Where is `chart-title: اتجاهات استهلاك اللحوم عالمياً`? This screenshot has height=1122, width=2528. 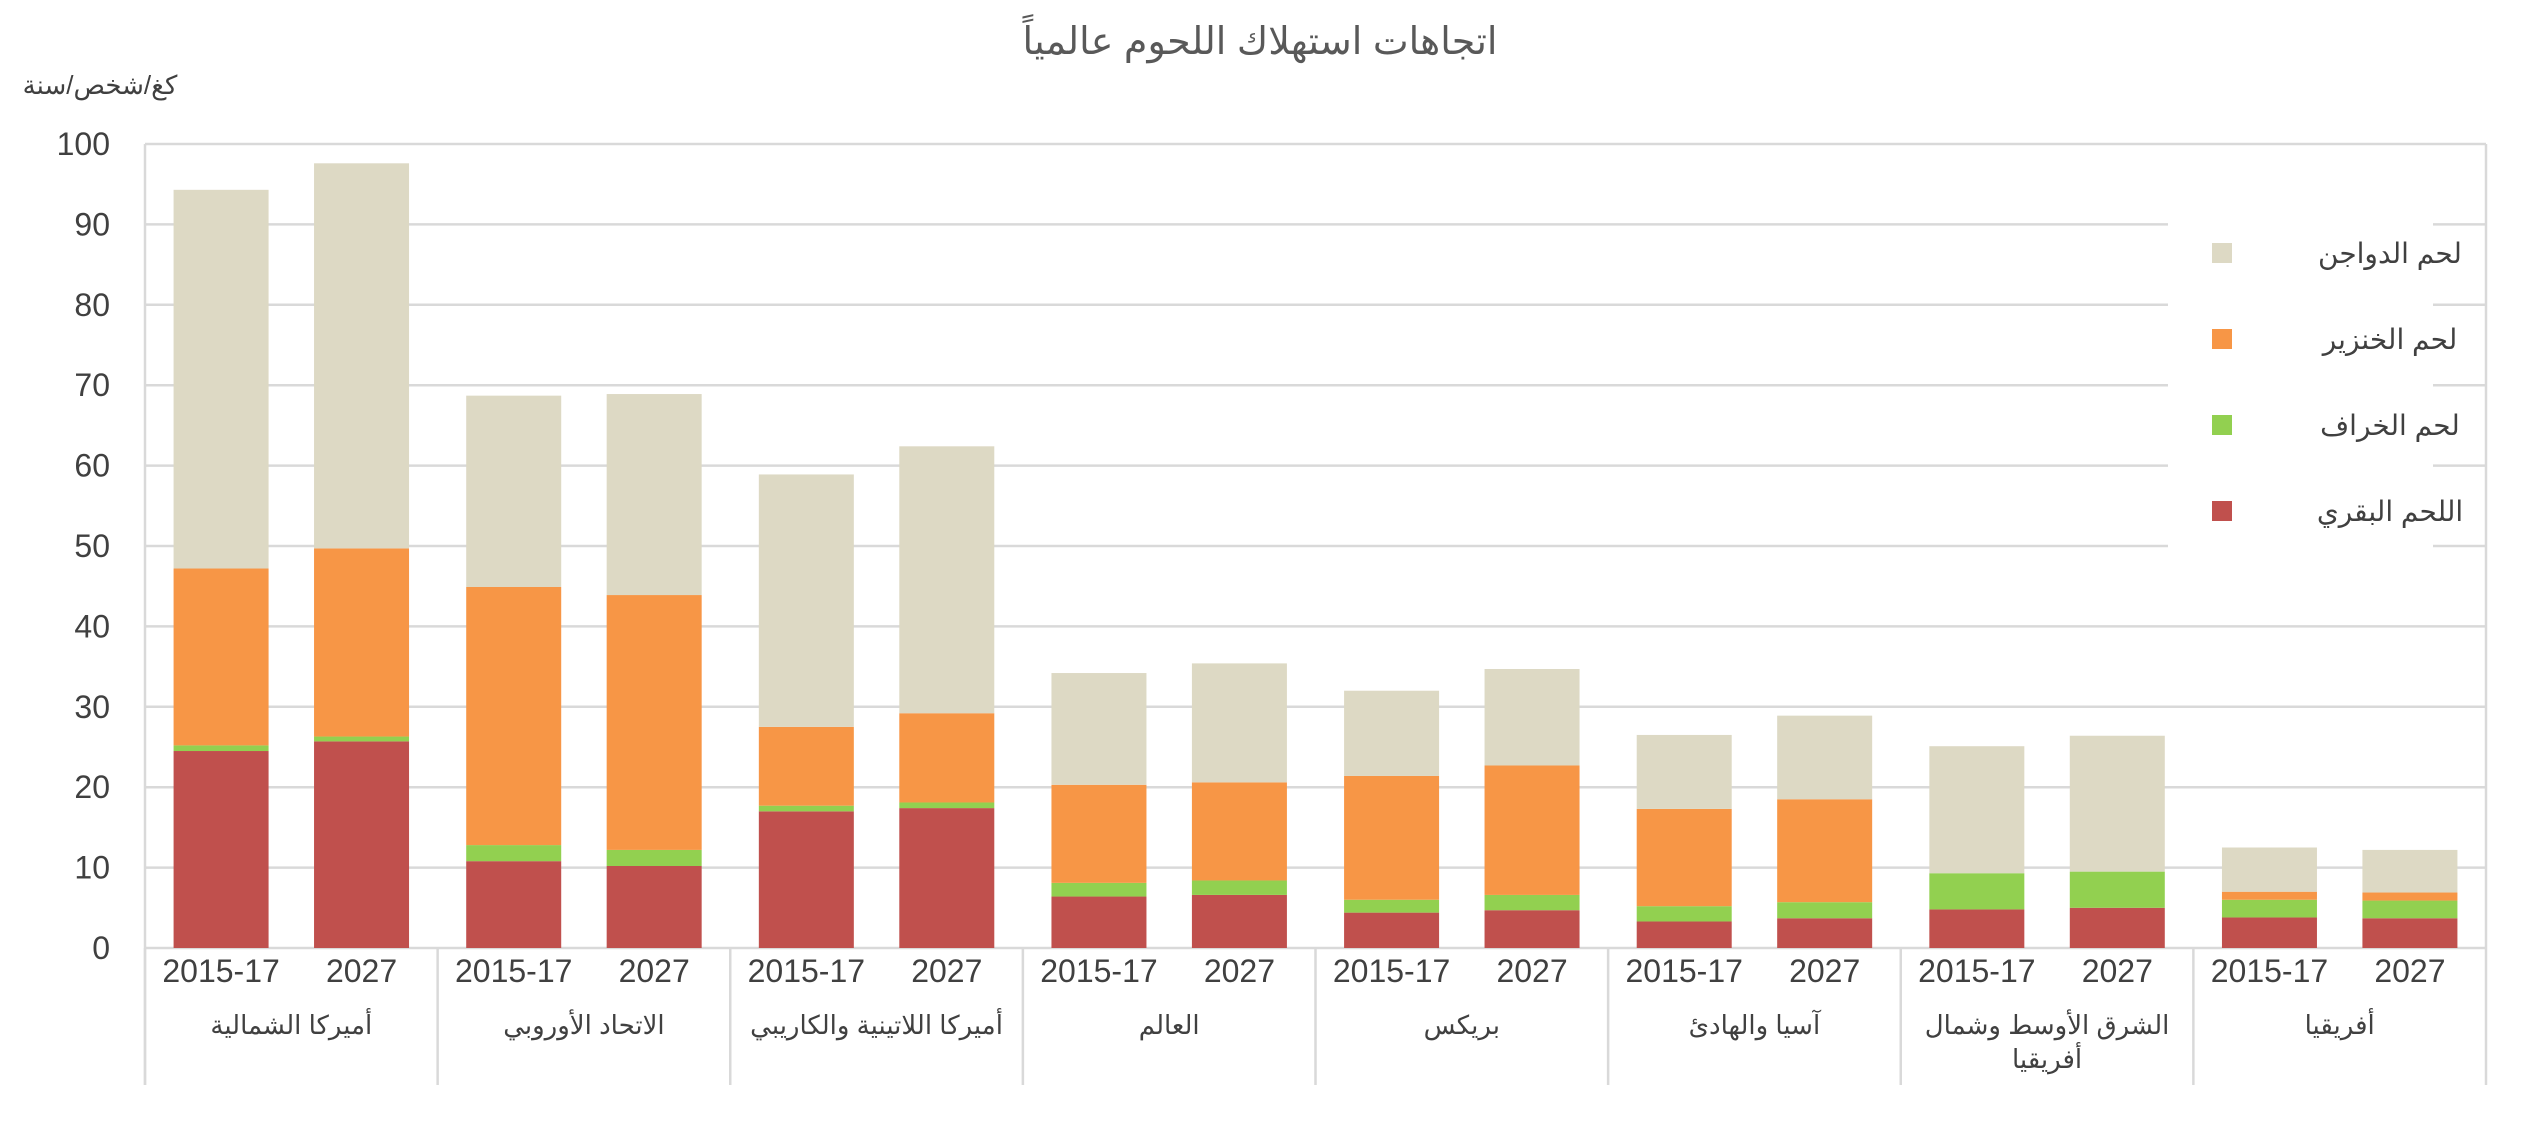
chart-title: اتجاهات استهلاك اللحوم عالمياً is located at coordinates (1259, 39).